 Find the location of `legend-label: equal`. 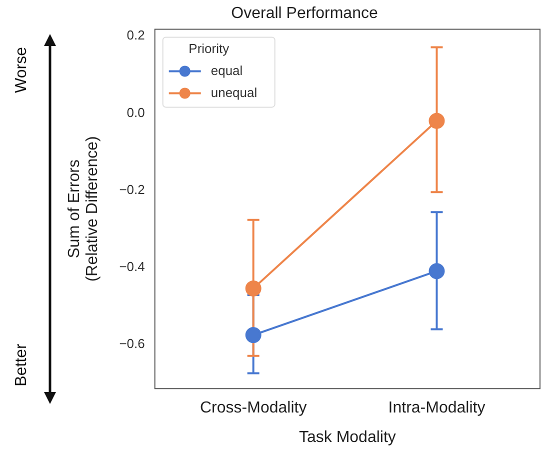

legend-label: equal is located at coordinates (226, 70).